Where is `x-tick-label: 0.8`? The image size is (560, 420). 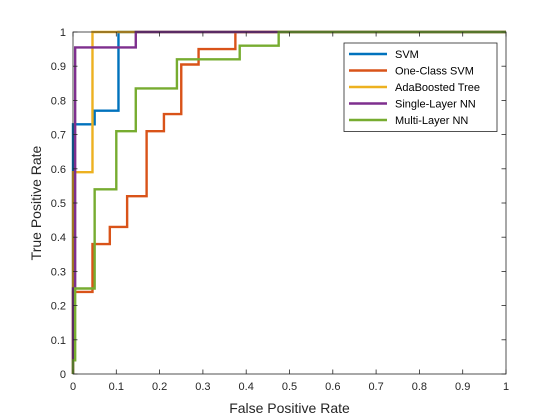 x-tick-label: 0.8 is located at coordinates (419, 387).